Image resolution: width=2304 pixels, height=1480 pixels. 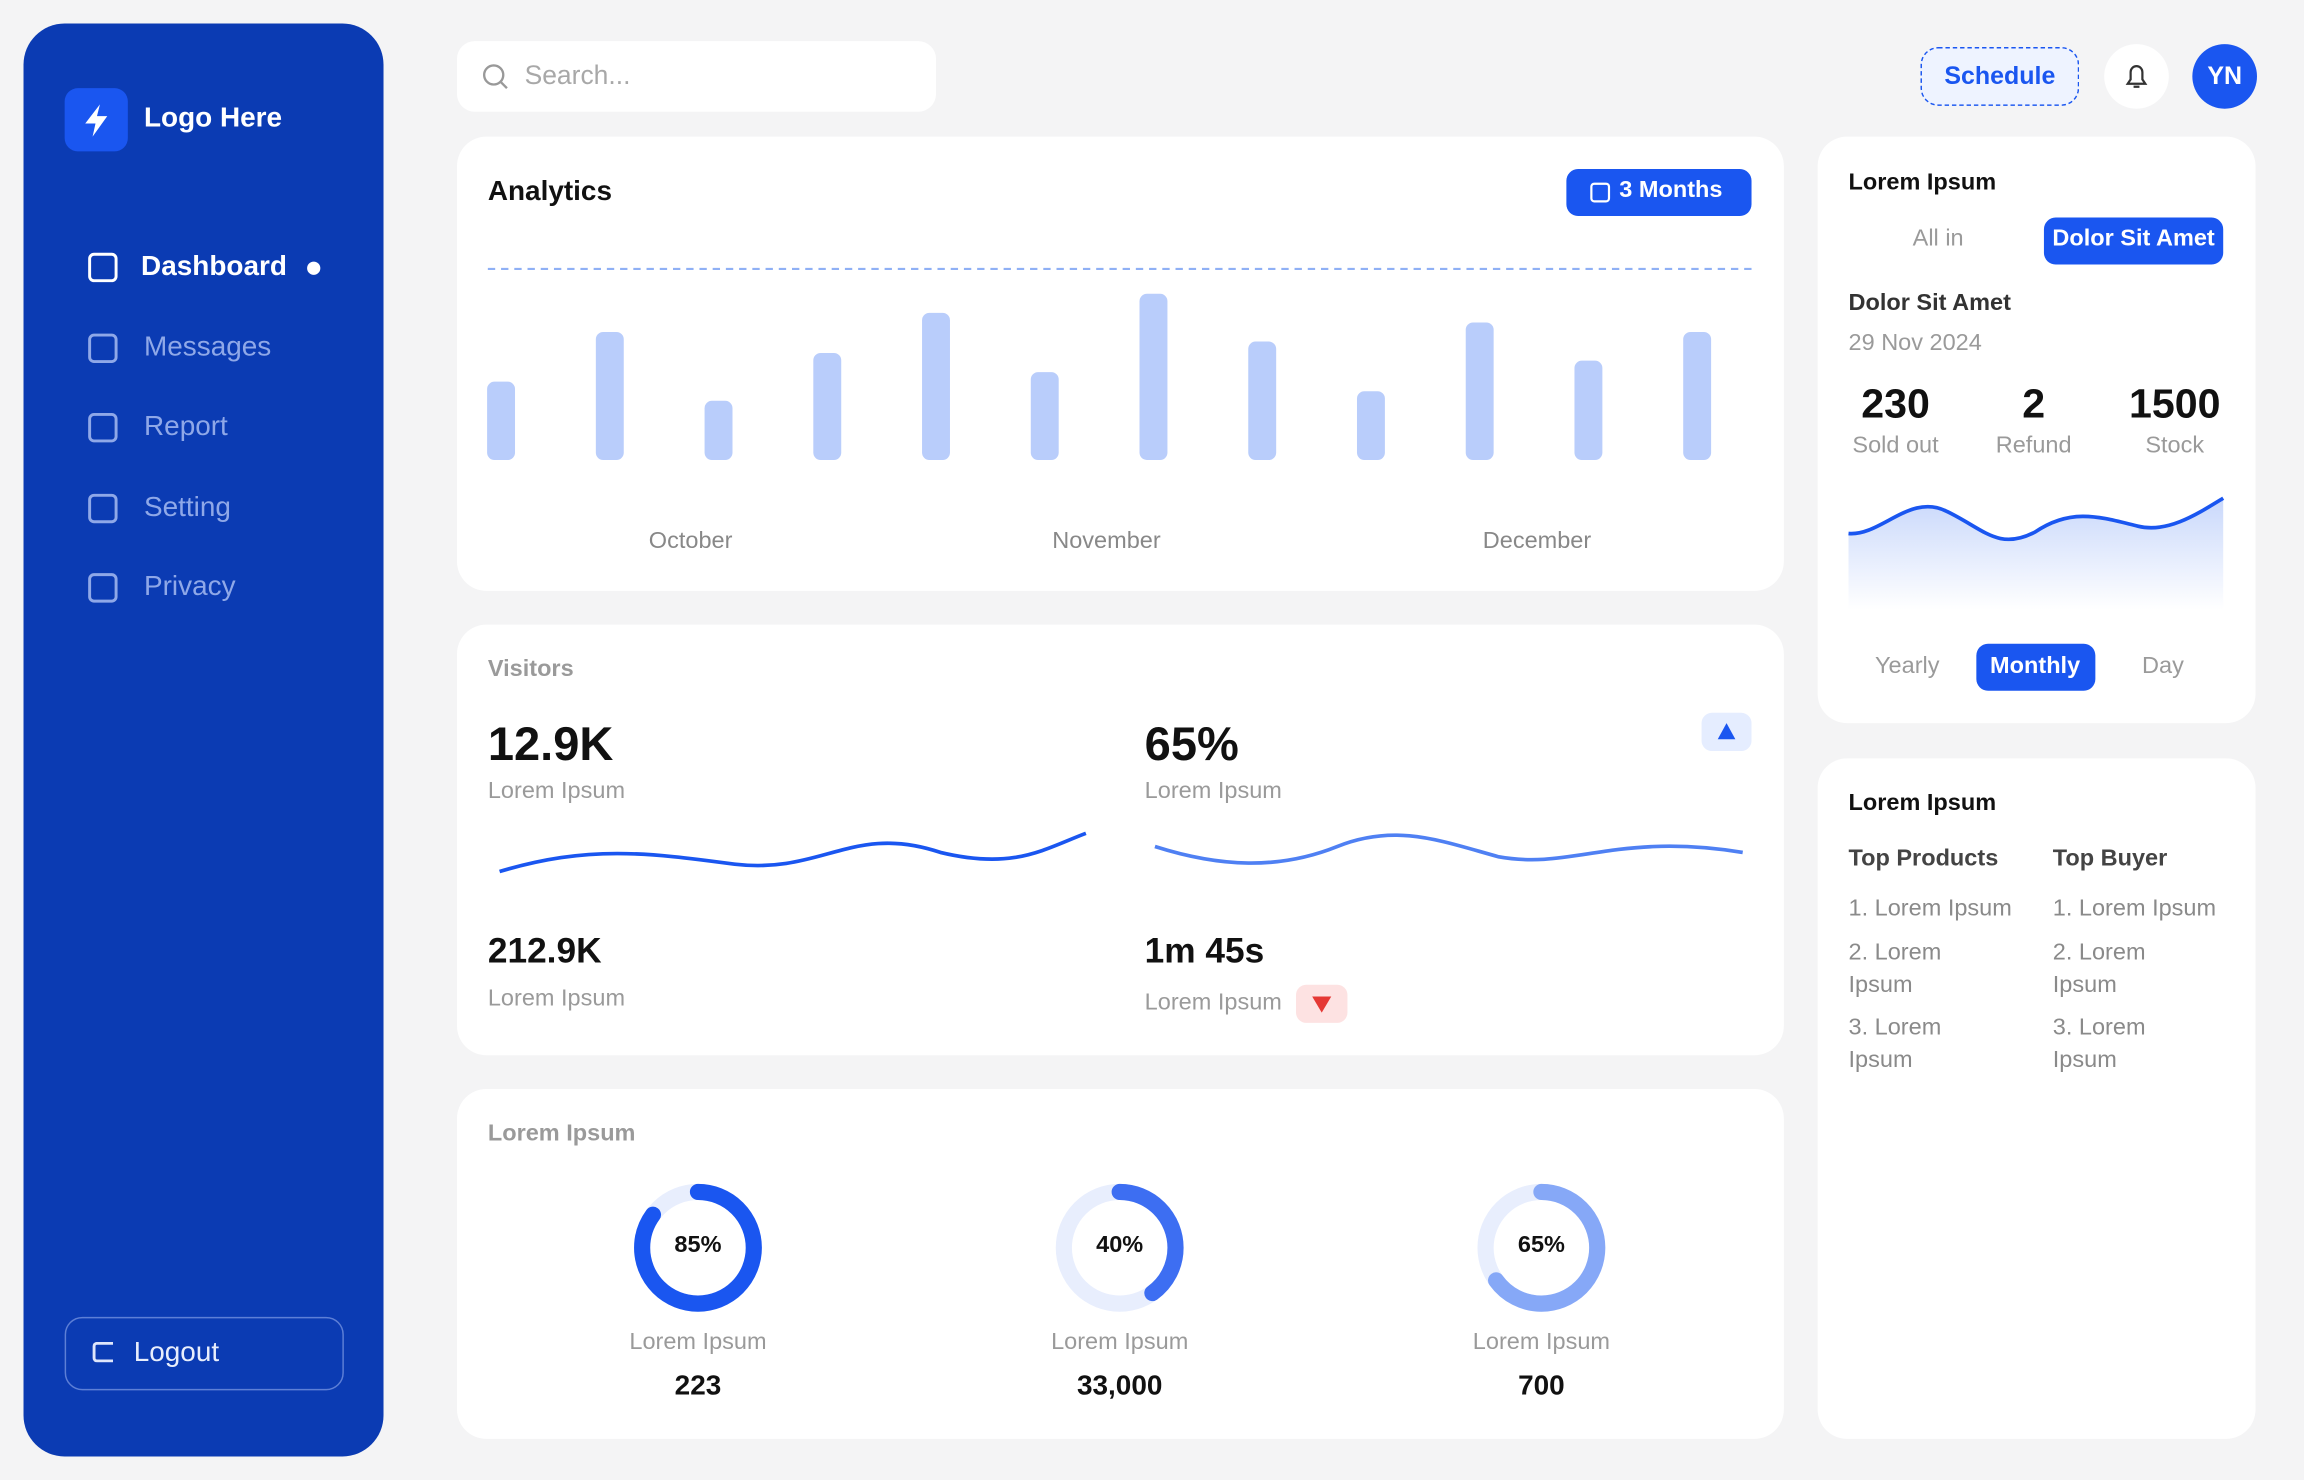 I want to click on search-box, so click(x=696, y=76).